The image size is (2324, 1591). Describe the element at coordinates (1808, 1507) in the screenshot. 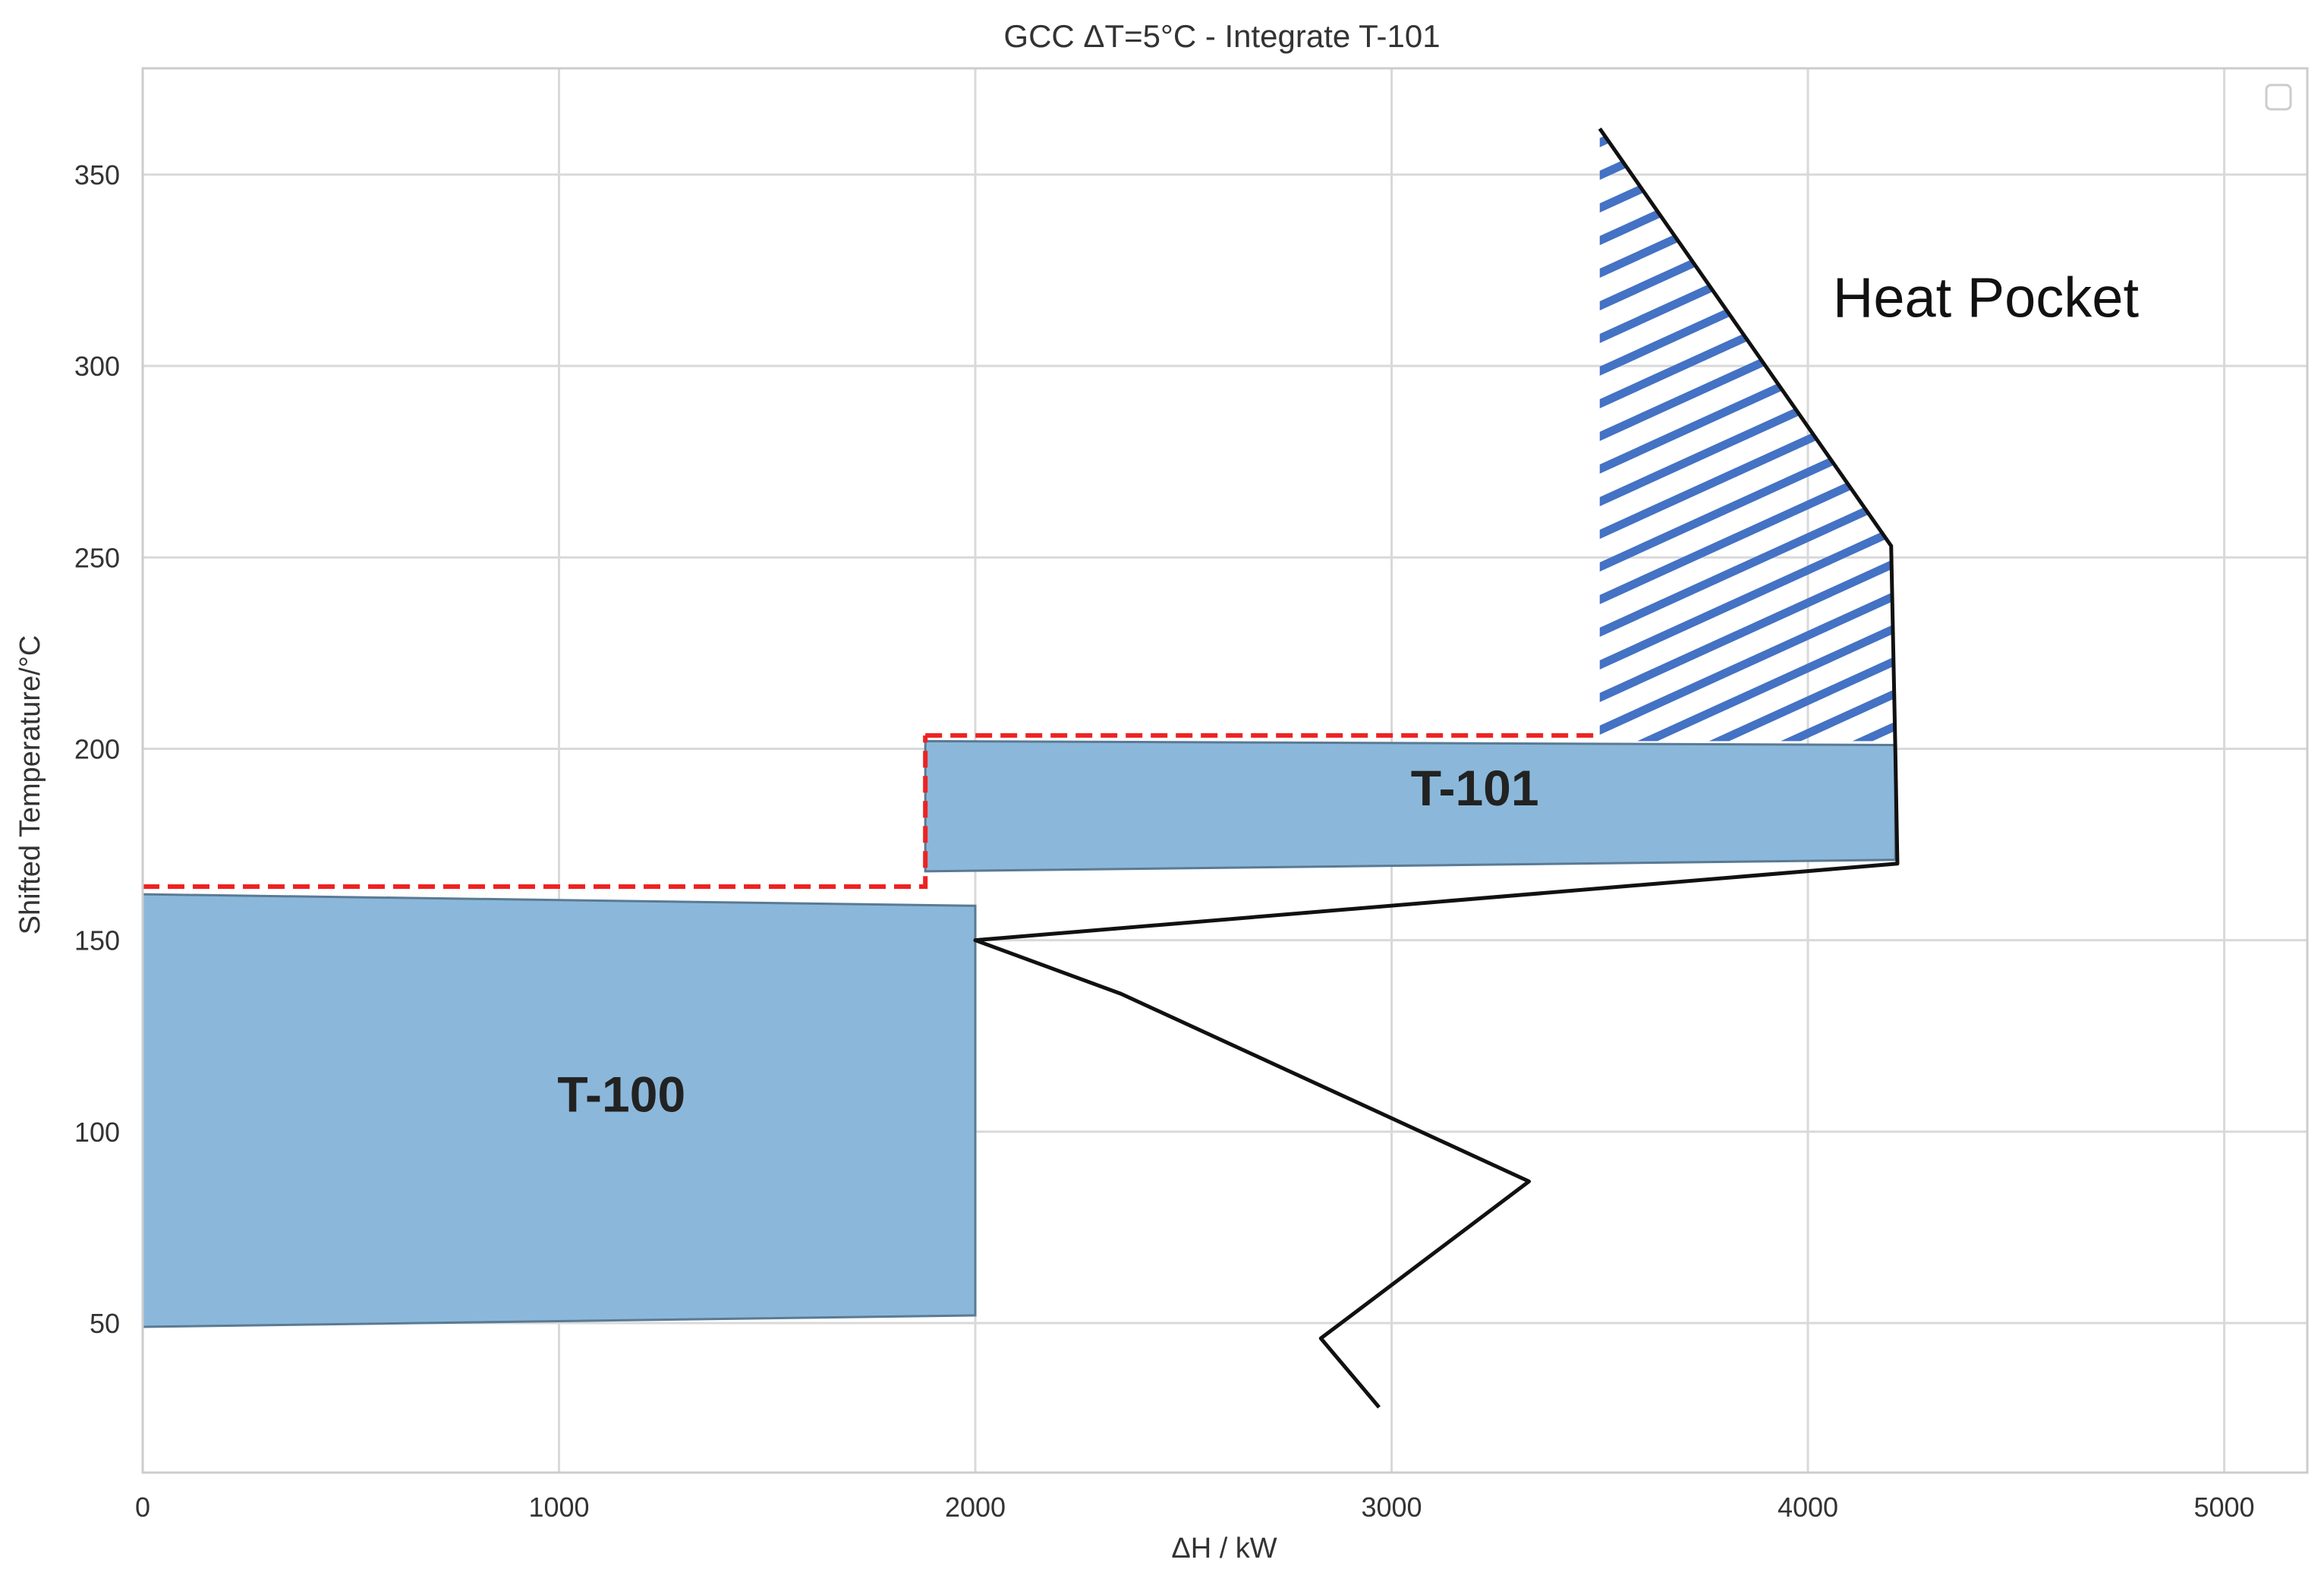

I see `x-tick-label: 4000` at that location.